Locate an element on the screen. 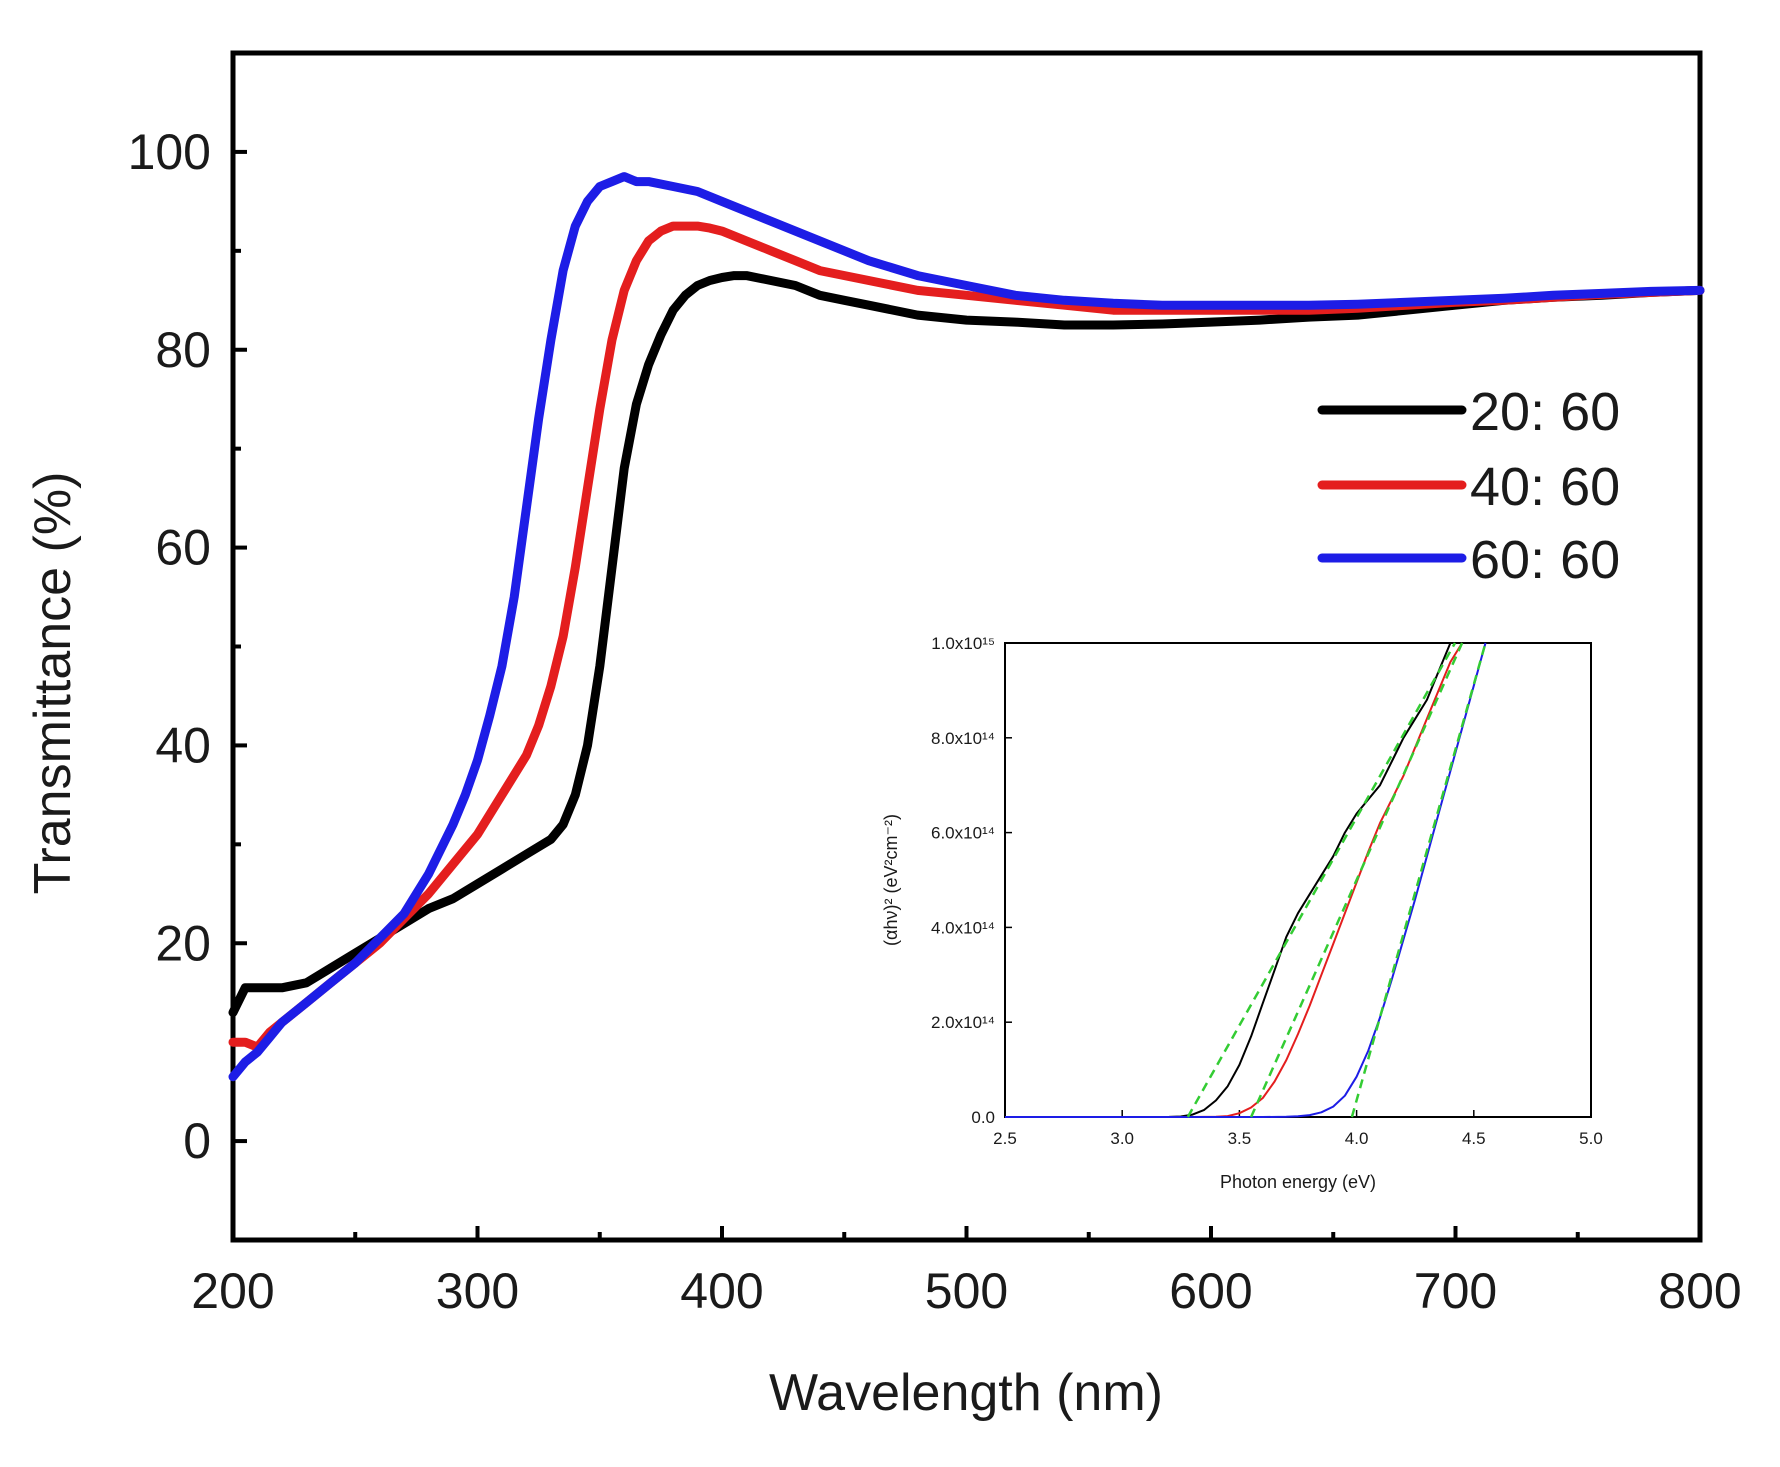 The width and height of the screenshot is (1780, 1467). x-axis-title: Wavelength (nm) is located at coordinates (966, 1393).